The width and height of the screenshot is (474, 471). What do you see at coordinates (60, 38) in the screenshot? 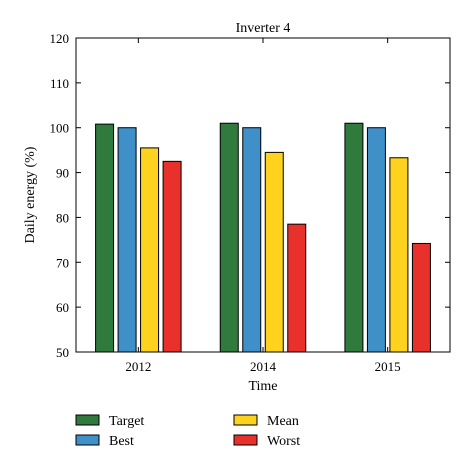
I see `y-tick-label: 120` at bounding box center [60, 38].